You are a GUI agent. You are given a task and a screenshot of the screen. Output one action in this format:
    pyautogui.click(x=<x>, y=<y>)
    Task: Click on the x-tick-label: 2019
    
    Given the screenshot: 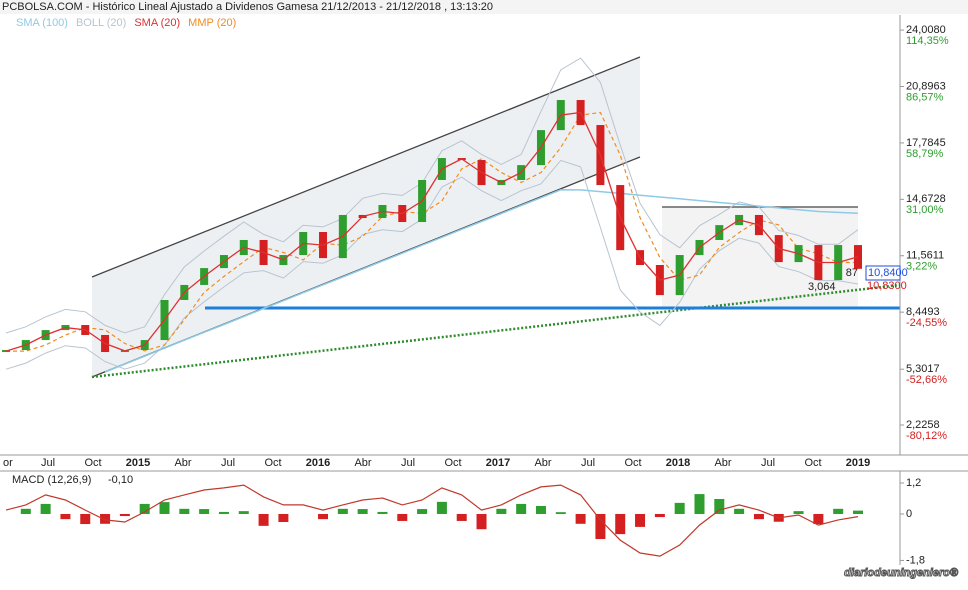 What is the action you would take?
    pyautogui.click(x=858, y=463)
    